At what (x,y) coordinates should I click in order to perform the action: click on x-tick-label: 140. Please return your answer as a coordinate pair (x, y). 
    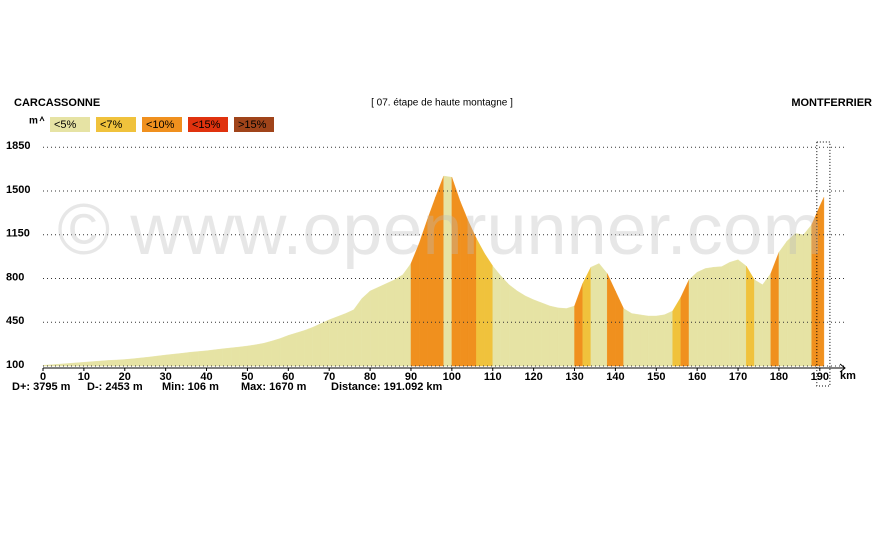
    Looking at the image, I should click on (615, 377).